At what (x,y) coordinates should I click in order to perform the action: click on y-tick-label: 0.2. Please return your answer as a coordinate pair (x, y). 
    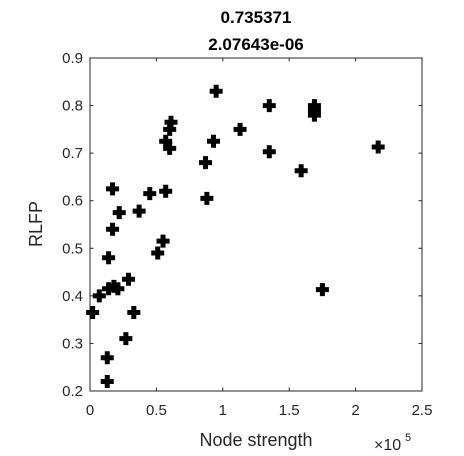
    Looking at the image, I should click on (72, 391).